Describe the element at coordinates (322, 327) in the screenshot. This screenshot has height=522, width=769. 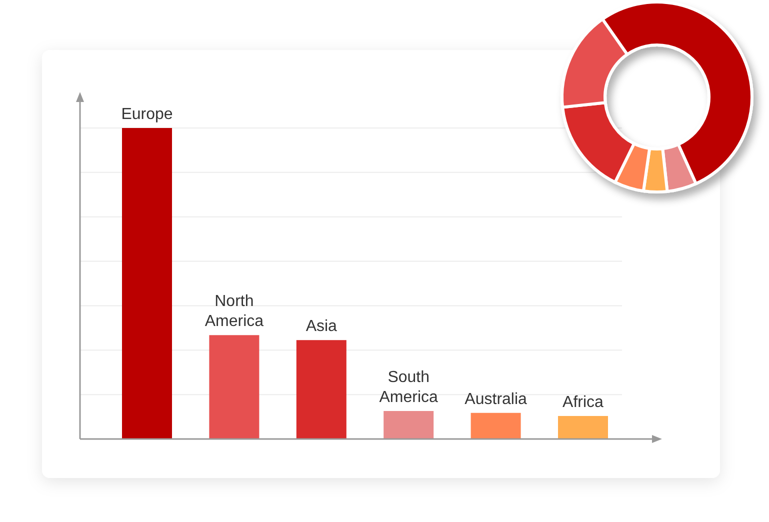
I see `x-tick-label: Asia` at that location.